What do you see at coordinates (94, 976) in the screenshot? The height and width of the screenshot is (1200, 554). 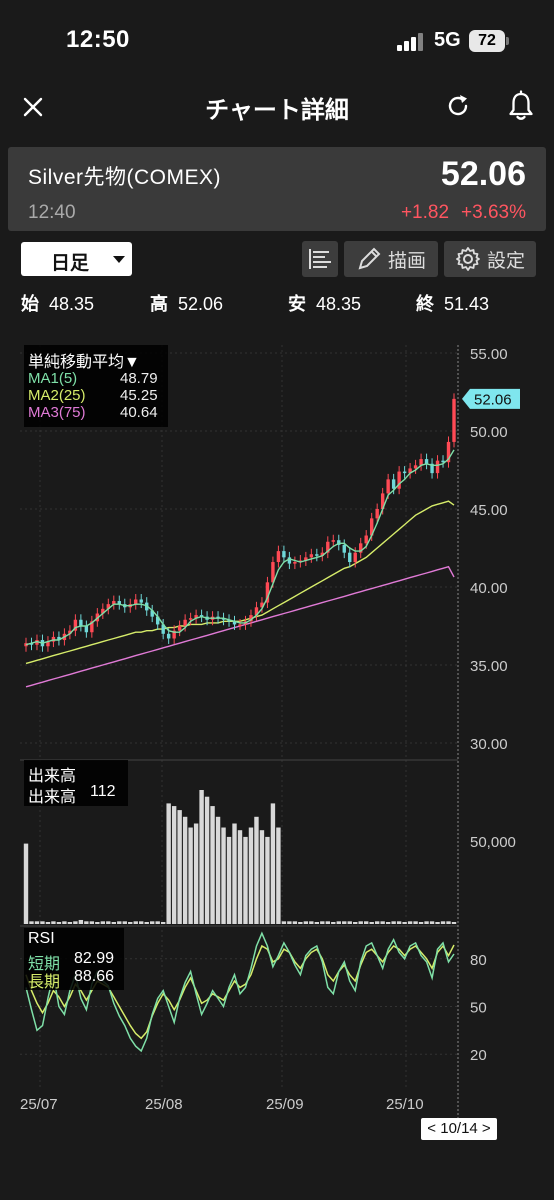 I see `rsi-long-value: 88.66` at bounding box center [94, 976].